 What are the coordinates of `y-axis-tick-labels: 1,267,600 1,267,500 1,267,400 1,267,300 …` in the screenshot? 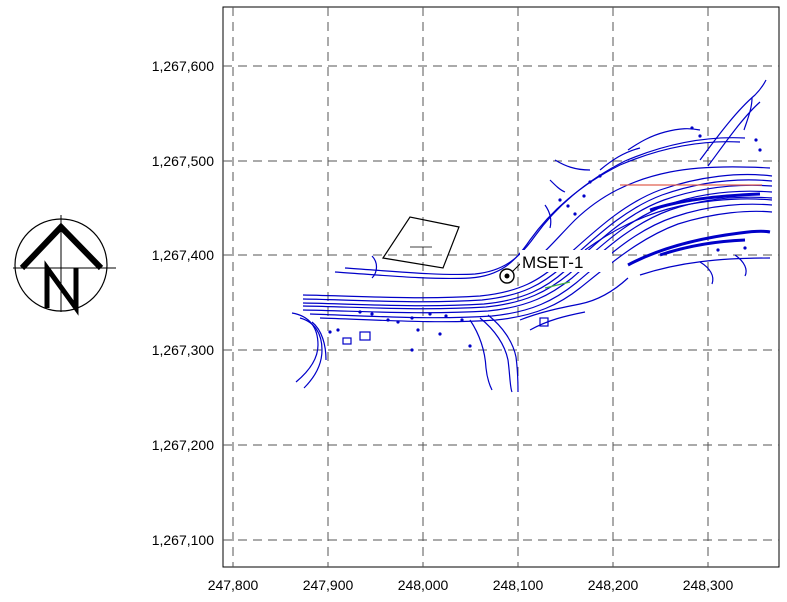 It's located at (183, 303).